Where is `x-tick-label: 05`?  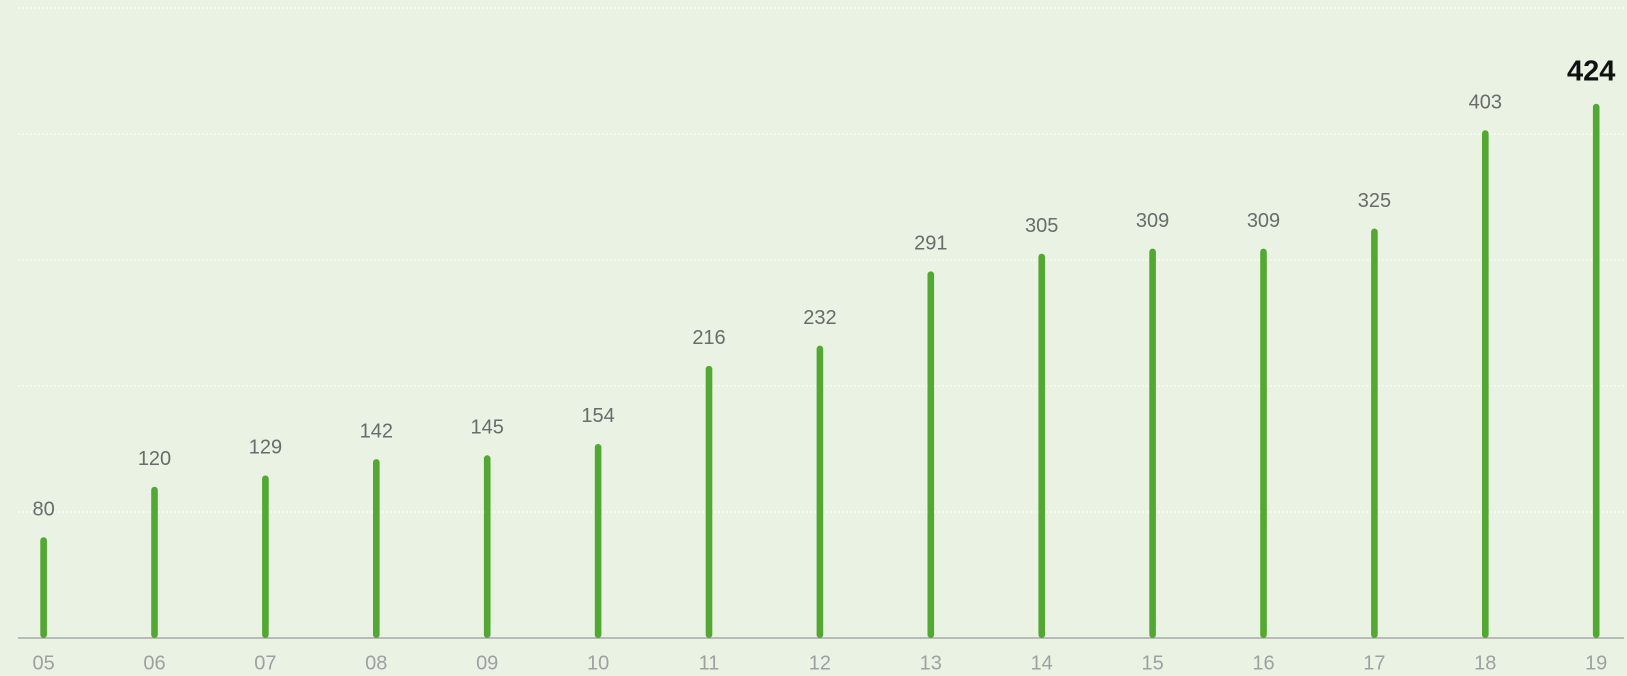
x-tick-label: 05 is located at coordinates (43, 663).